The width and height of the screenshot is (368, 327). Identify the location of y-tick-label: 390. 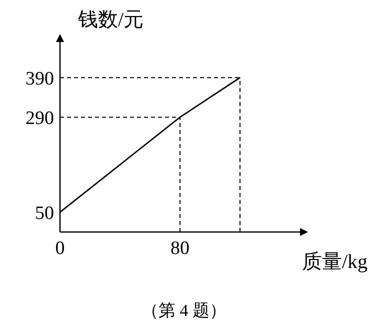
(40, 79).